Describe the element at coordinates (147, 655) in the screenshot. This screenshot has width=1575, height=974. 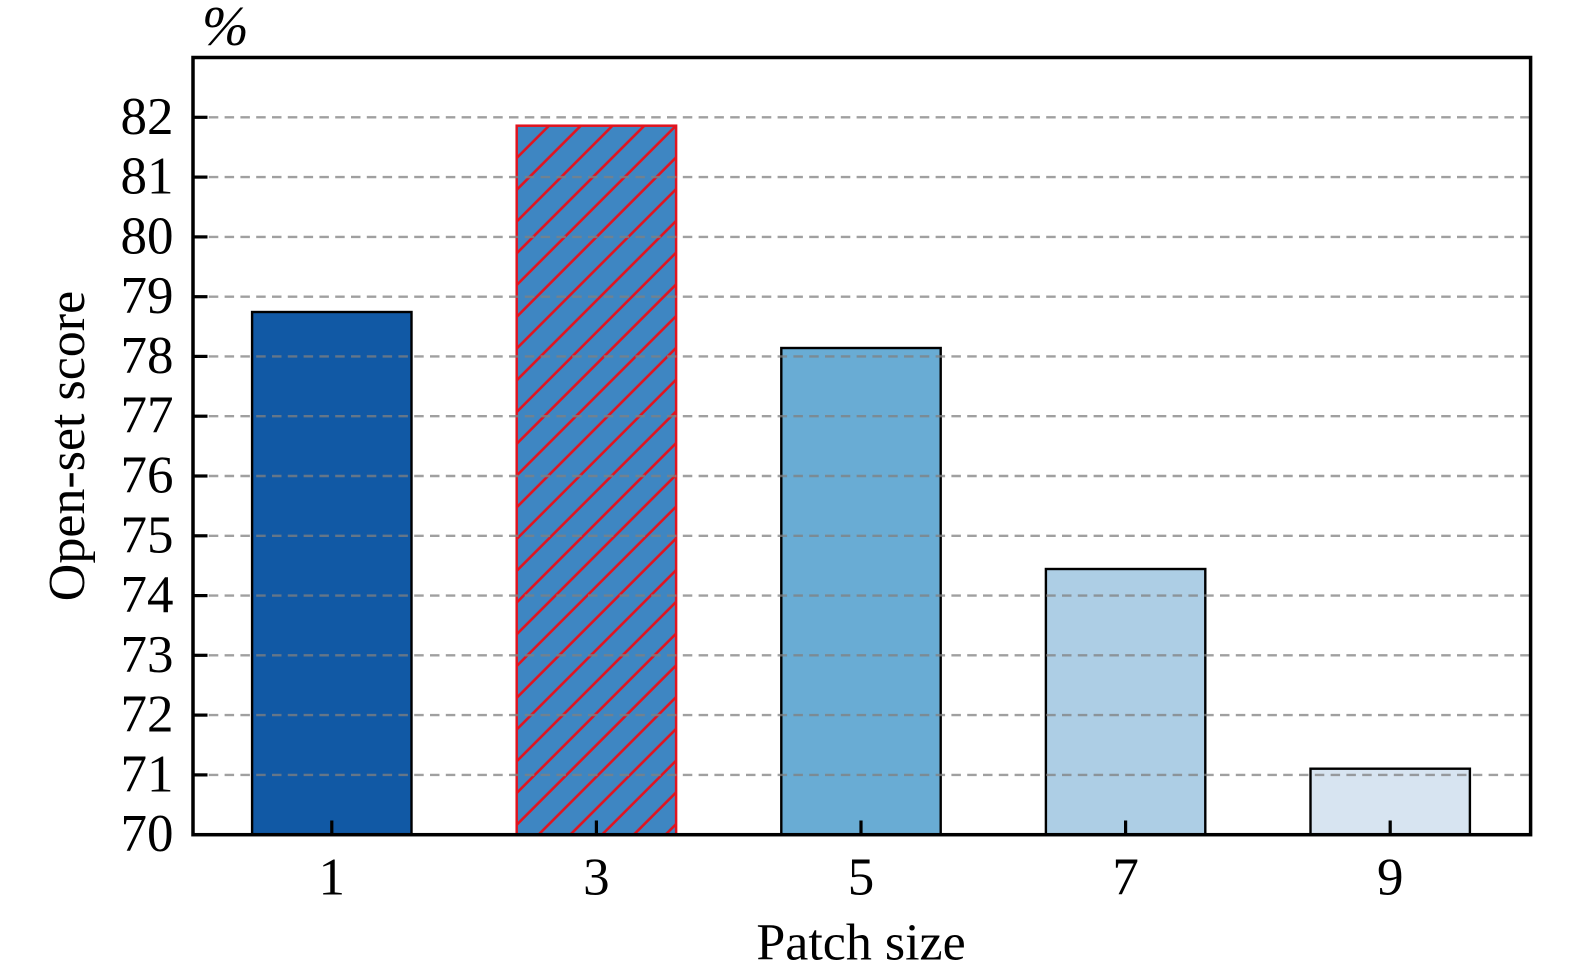
I see `svg-text: 73` at that location.